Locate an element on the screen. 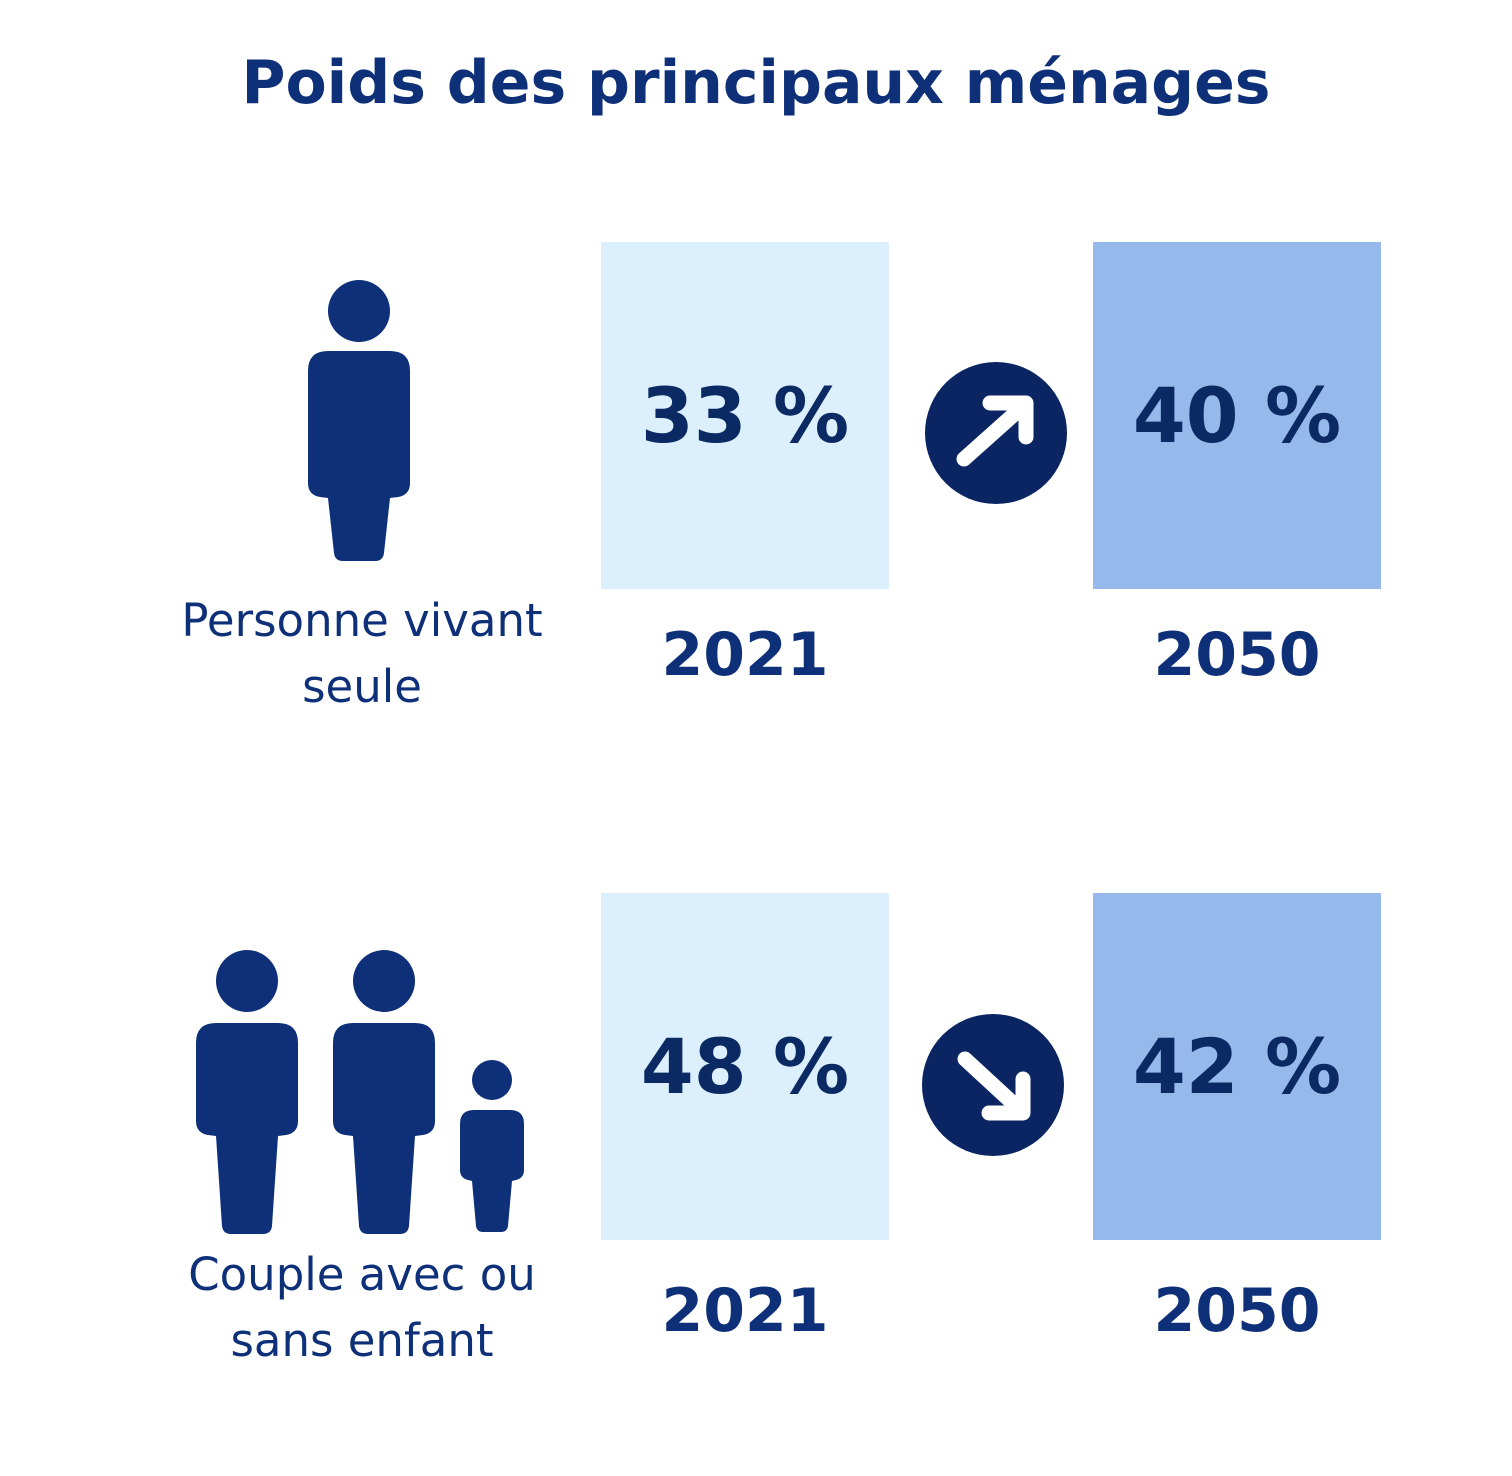  category-label-line-1: Personne vivant is located at coordinates (362, 620).